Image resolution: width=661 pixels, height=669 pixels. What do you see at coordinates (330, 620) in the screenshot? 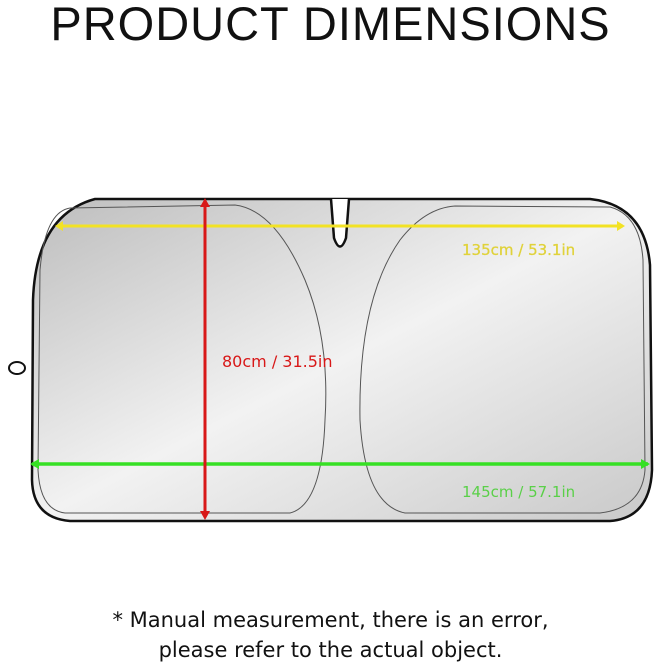
I see `measurement-note-line1: * Manual measurement, there is an error,` at bounding box center [330, 620].